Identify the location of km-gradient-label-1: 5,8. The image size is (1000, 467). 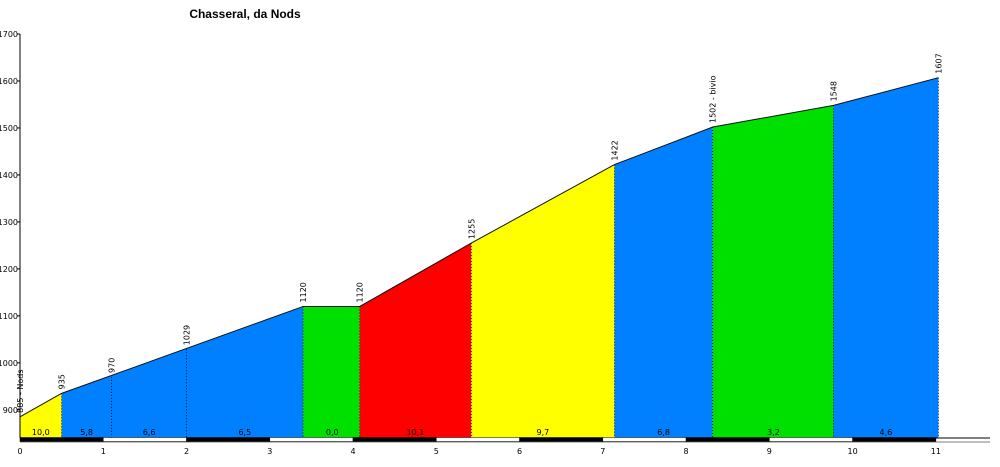
(86, 432).